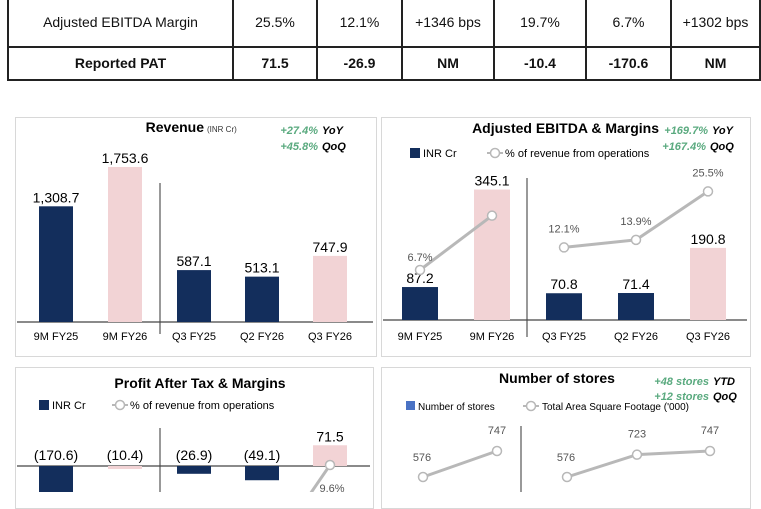 Image resolution: width=761 pixels, height=509 pixels. What do you see at coordinates (175, 127) in the screenshot?
I see `revenue-title: Revenue` at bounding box center [175, 127].